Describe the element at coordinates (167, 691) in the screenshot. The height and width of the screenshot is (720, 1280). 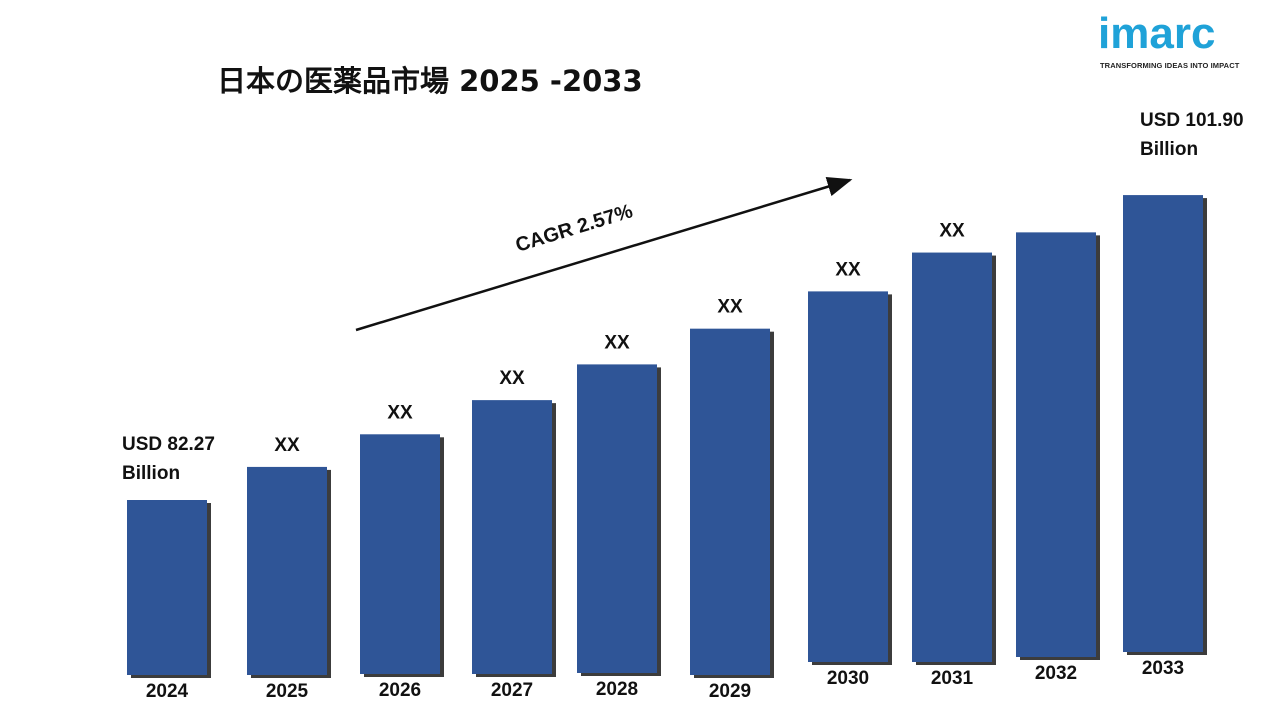
I see `category-label-2024: 2024` at that location.